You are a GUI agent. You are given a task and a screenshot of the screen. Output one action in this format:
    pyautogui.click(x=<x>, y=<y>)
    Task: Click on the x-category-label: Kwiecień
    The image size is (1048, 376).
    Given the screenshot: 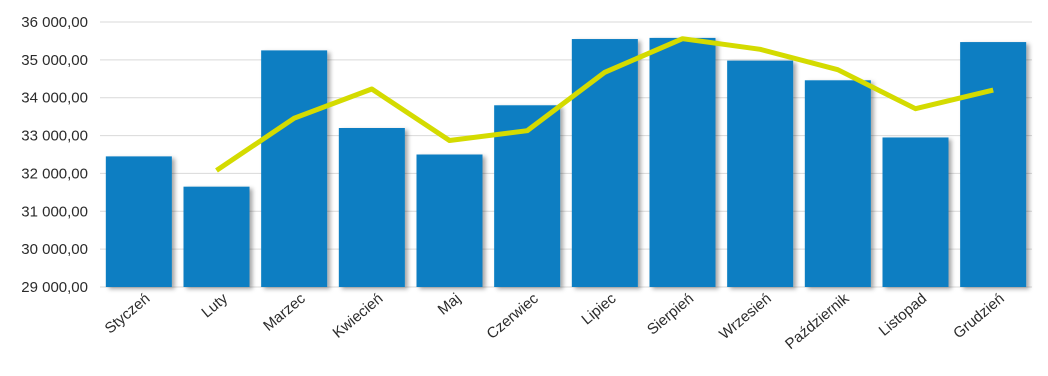 What is the action you would take?
    pyautogui.click(x=357, y=316)
    